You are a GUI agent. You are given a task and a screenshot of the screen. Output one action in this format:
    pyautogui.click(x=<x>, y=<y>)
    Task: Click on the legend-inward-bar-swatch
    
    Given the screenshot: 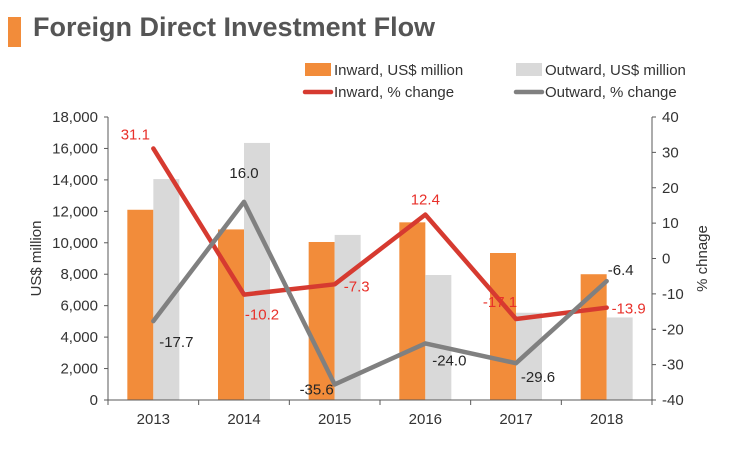 What is the action you would take?
    pyautogui.click(x=318, y=69)
    